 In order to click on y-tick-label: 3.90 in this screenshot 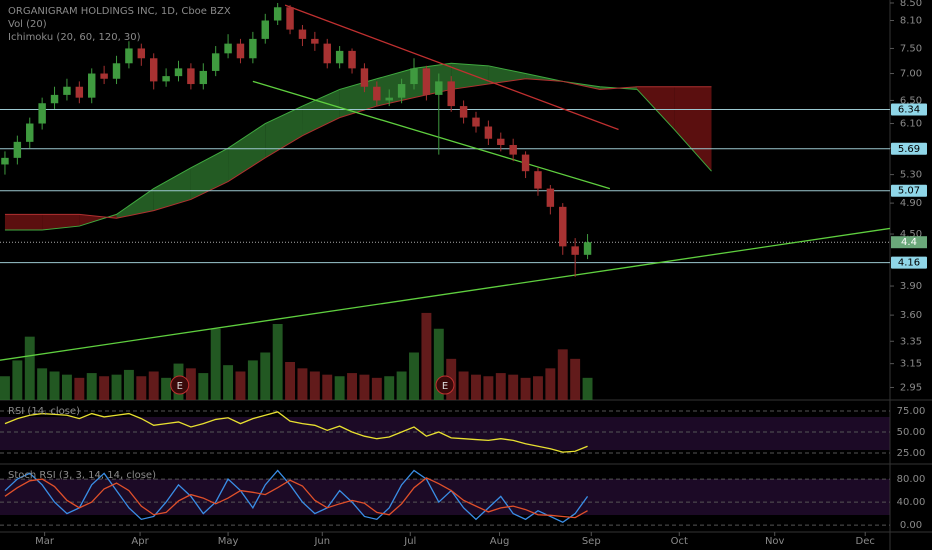, I will do `click(911, 286)`.